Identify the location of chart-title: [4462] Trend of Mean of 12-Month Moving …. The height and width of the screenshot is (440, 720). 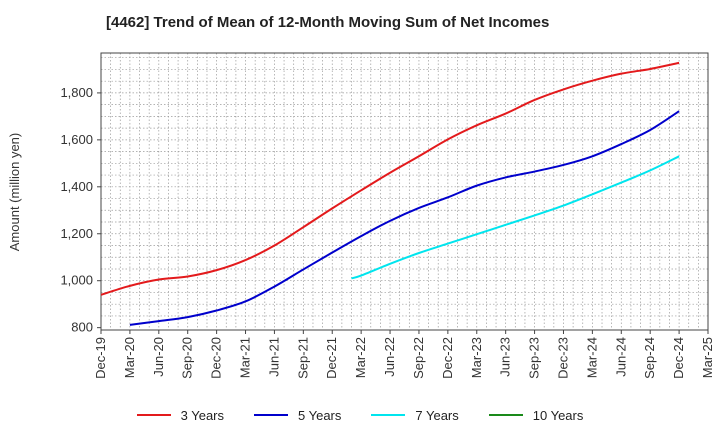
(328, 22).